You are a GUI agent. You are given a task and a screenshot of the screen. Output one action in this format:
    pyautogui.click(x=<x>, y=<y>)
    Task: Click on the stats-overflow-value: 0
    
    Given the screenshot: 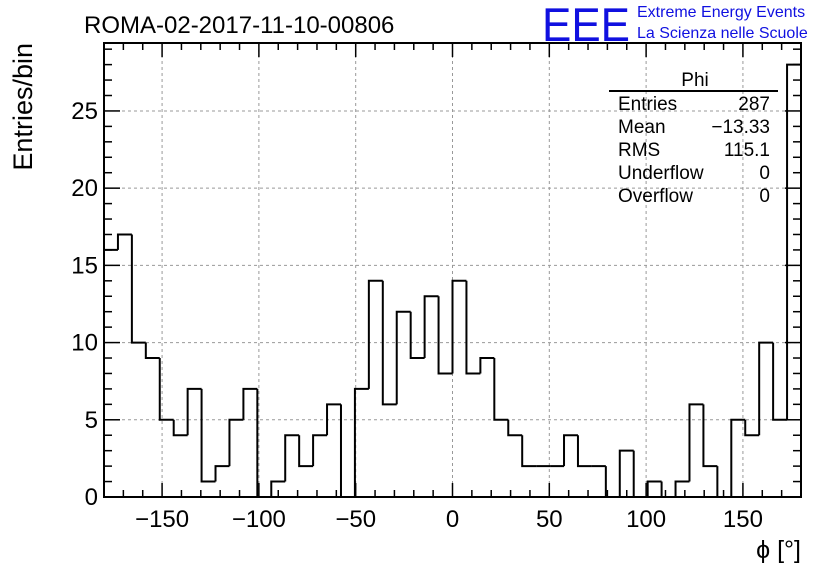 What is the action you would take?
    pyautogui.click(x=764, y=196)
    